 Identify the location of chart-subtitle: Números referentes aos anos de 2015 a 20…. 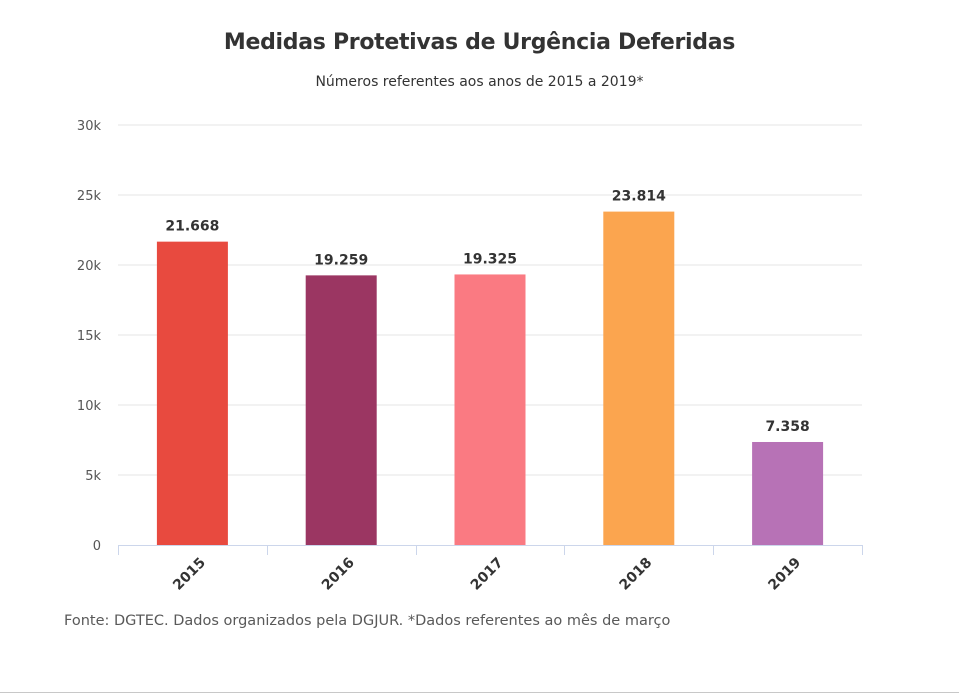
(479, 82).